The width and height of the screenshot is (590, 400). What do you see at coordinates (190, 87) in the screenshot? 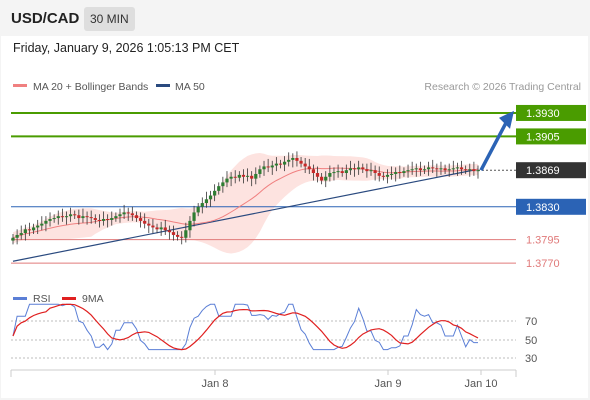
I see `ma50-legend-label: MA 50` at bounding box center [190, 87].